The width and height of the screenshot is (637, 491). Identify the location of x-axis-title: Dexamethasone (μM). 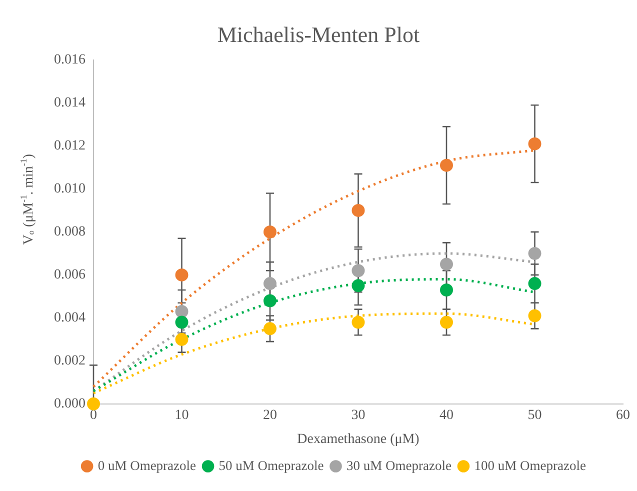
(358, 439).